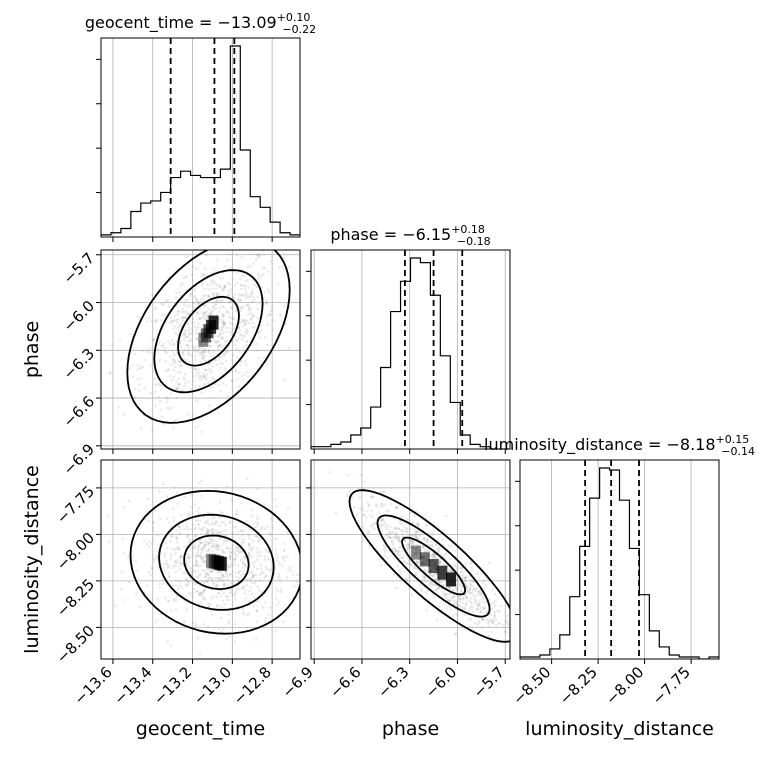 The height and width of the screenshot is (760, 760). What do you see at coordinates (180, 364) in the screenshot?
I see `scatter-panel-geocent_time-phase: −6.9−6.6−6.3−6.0−5.7` at bounding box center [180, 364].